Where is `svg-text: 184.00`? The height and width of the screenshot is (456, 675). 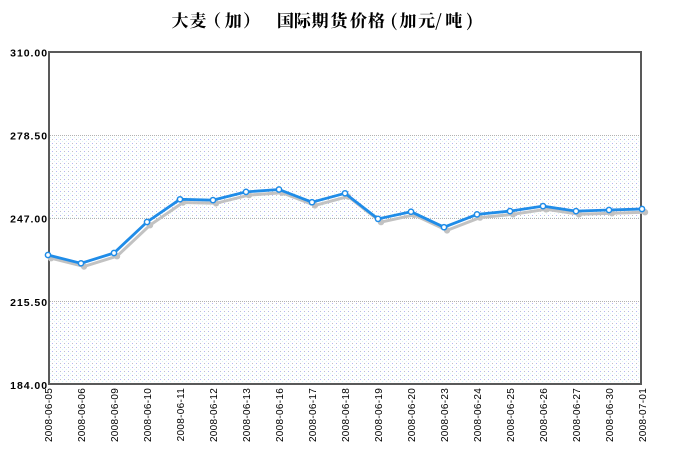 svg-text: 184.00 is located at coordinates (29, 386).